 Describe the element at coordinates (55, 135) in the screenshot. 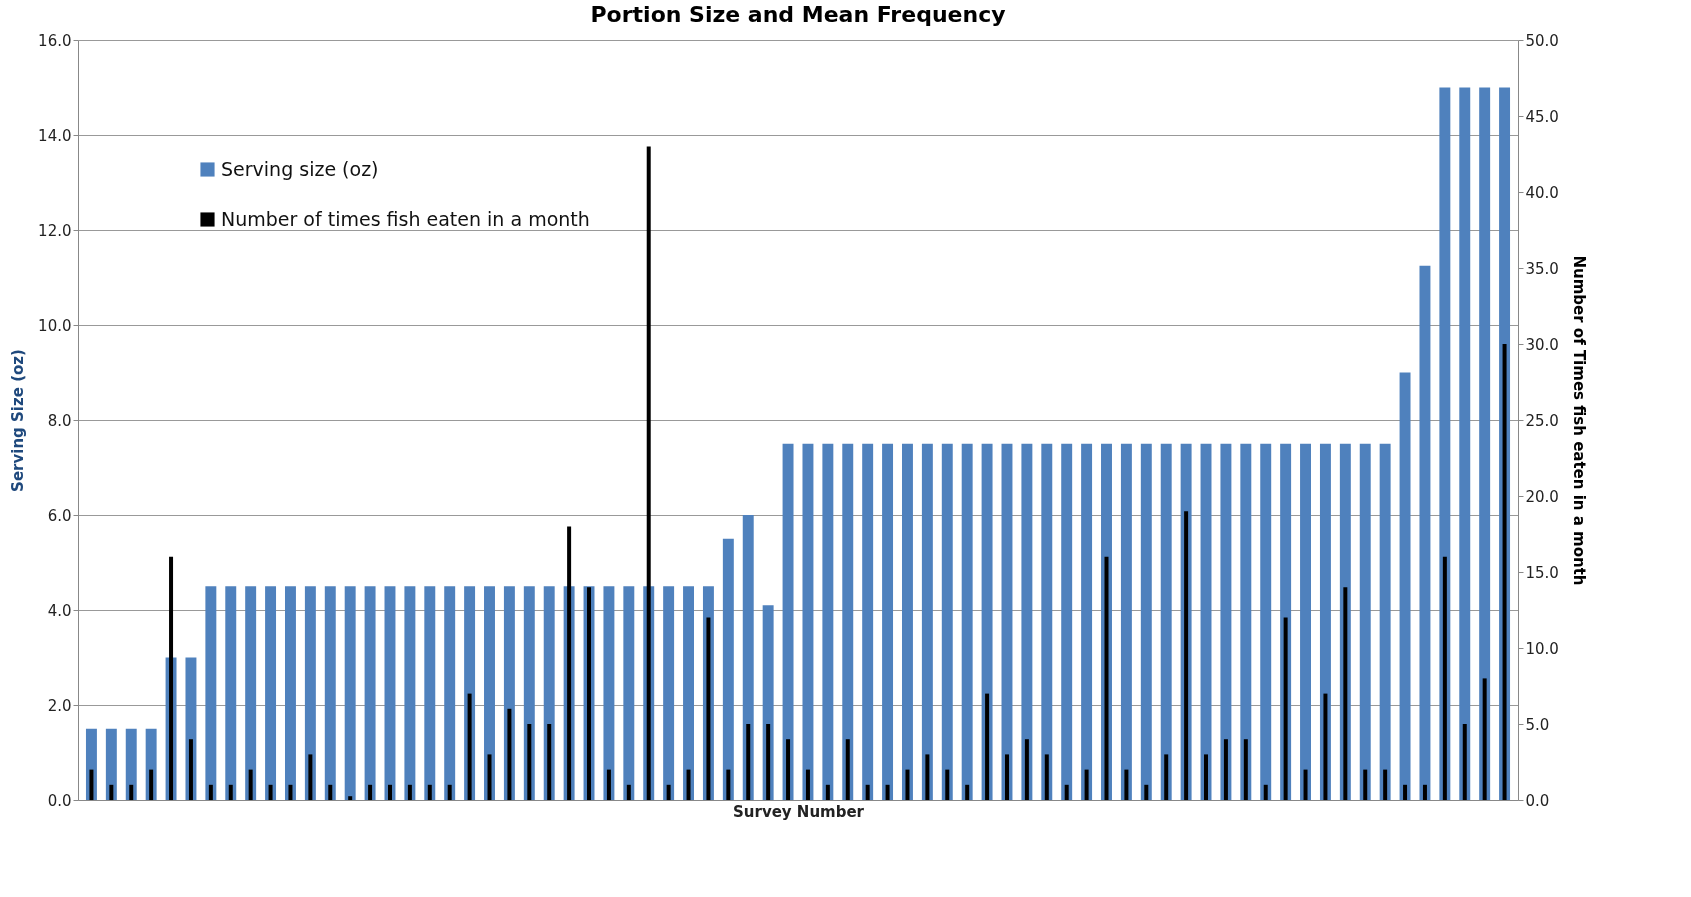

I see `y-tick-label: 14.0` at that location.